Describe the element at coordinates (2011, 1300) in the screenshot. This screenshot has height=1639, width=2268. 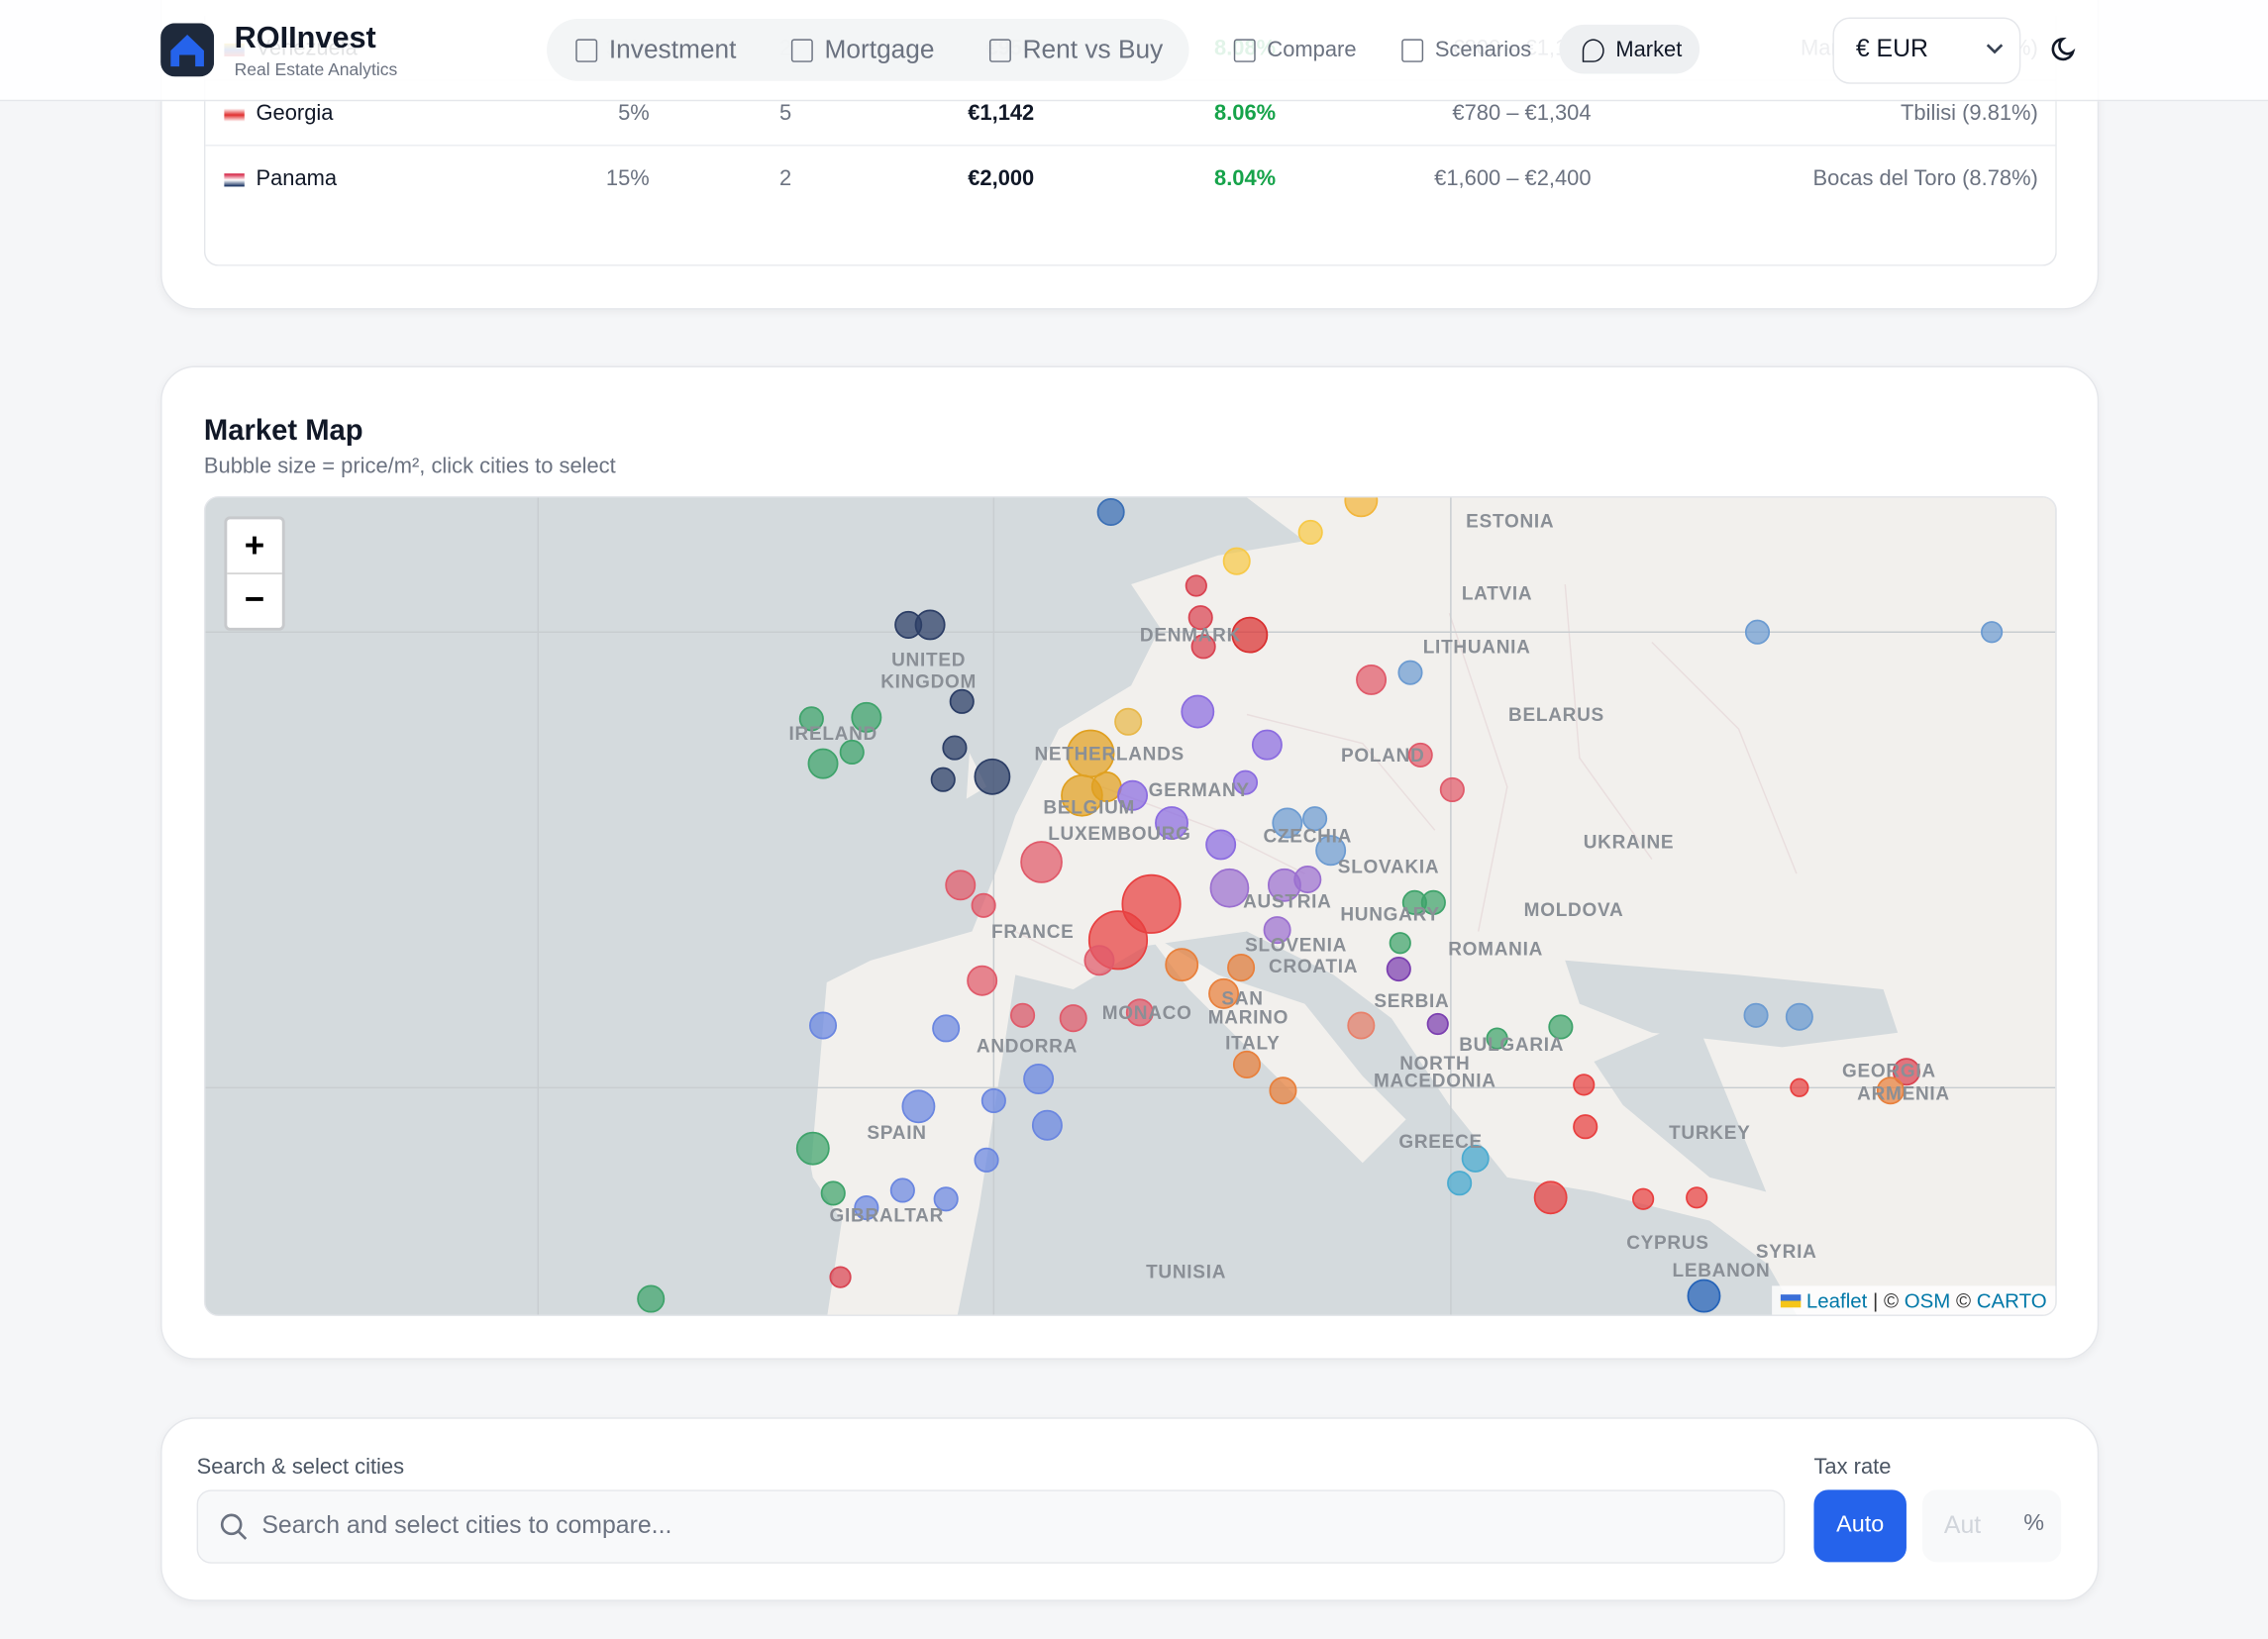
I see `attribution-link: CARTO` at that location.